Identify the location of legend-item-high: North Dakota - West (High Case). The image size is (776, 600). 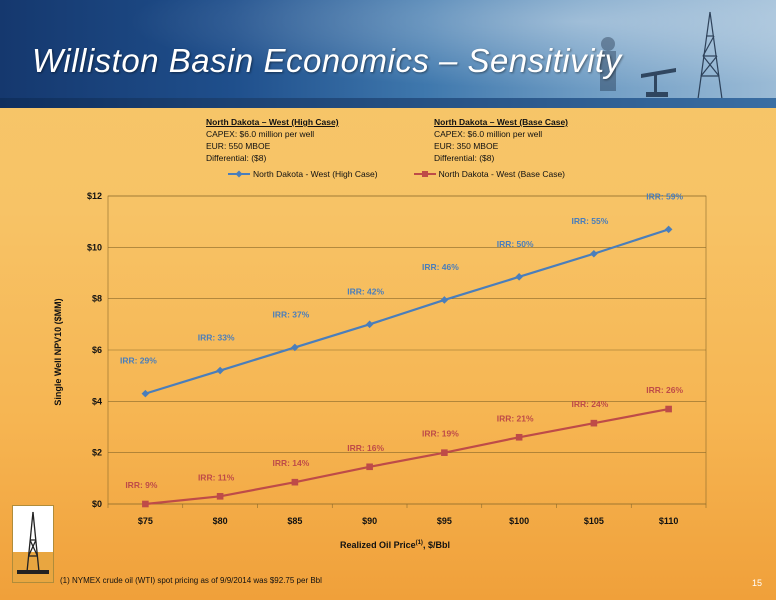
(303, 174).